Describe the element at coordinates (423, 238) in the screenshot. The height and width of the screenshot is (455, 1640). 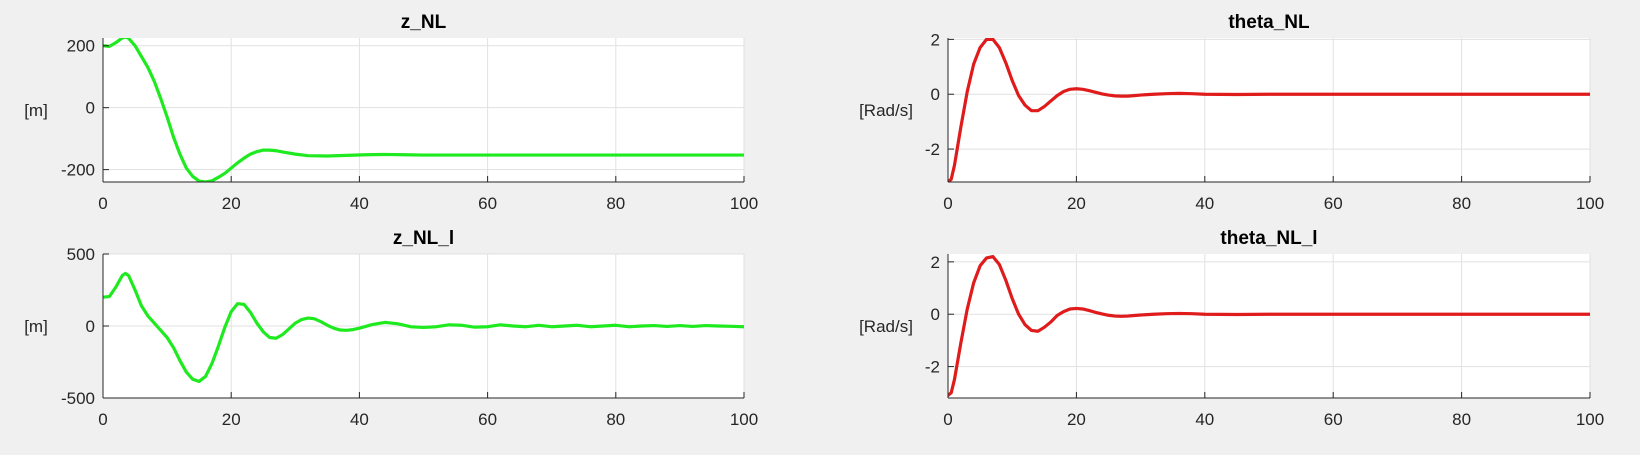
I see `chart-title: z_NL_l` at that location.